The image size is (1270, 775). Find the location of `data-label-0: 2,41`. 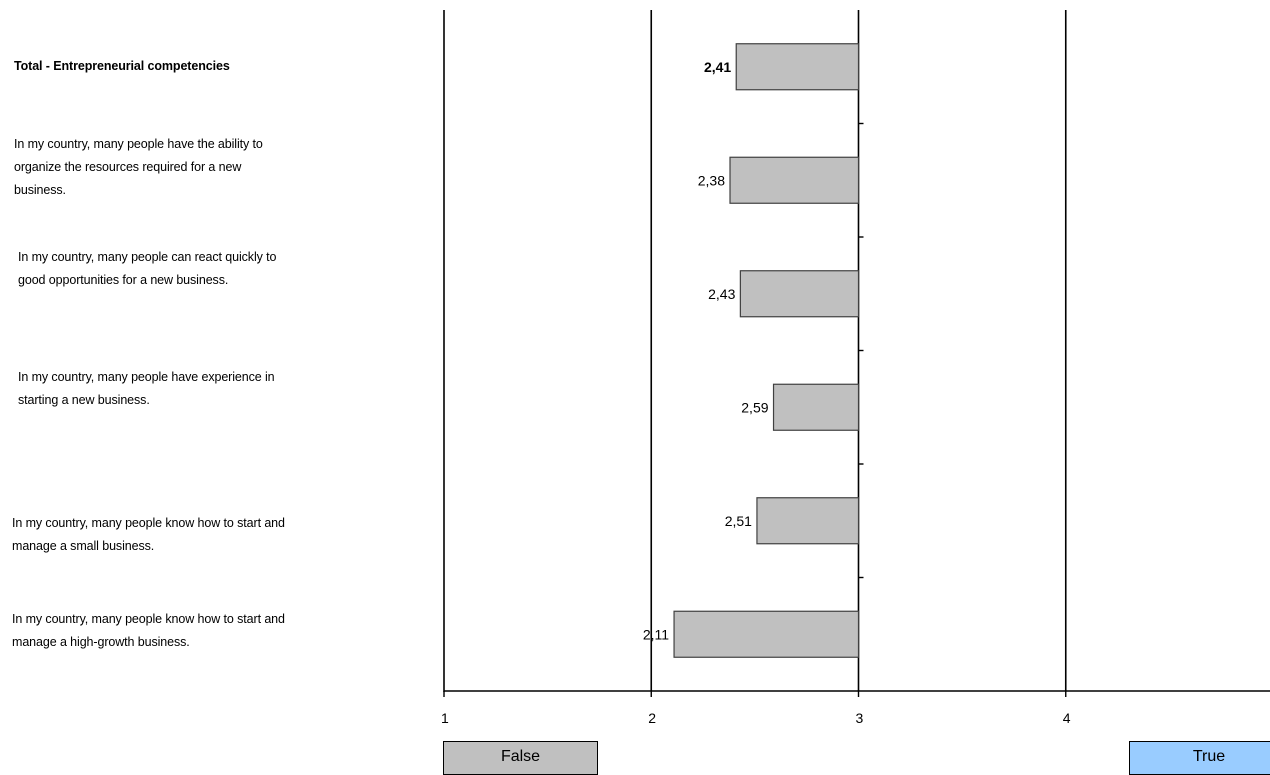

data-label-0: 2,41 is located at coordinates (717, 67).